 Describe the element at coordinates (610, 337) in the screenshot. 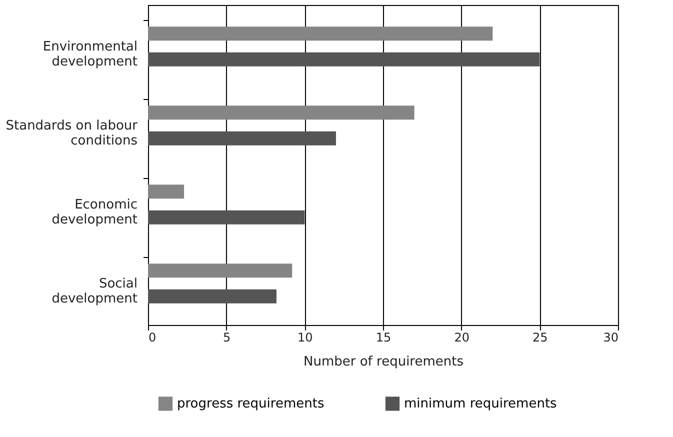

I see `x-tick-label: 30` at that location.